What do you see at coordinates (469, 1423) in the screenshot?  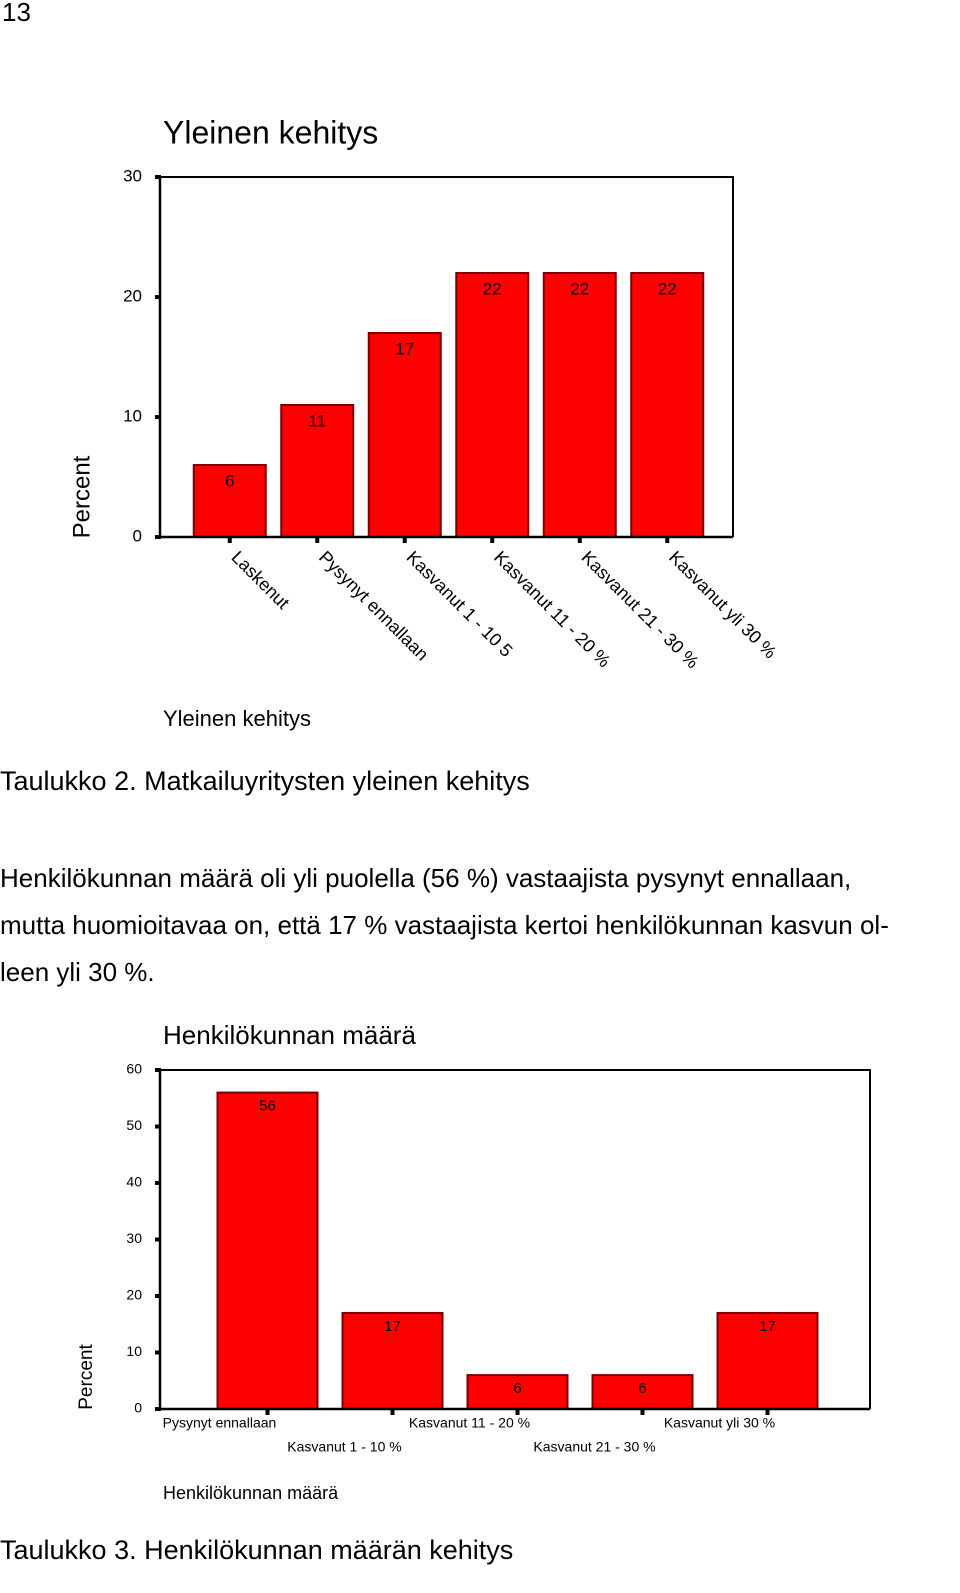 I see `x-tick-label: Kasvanut 11 - 20 %` at bounding box center [469, 1423].